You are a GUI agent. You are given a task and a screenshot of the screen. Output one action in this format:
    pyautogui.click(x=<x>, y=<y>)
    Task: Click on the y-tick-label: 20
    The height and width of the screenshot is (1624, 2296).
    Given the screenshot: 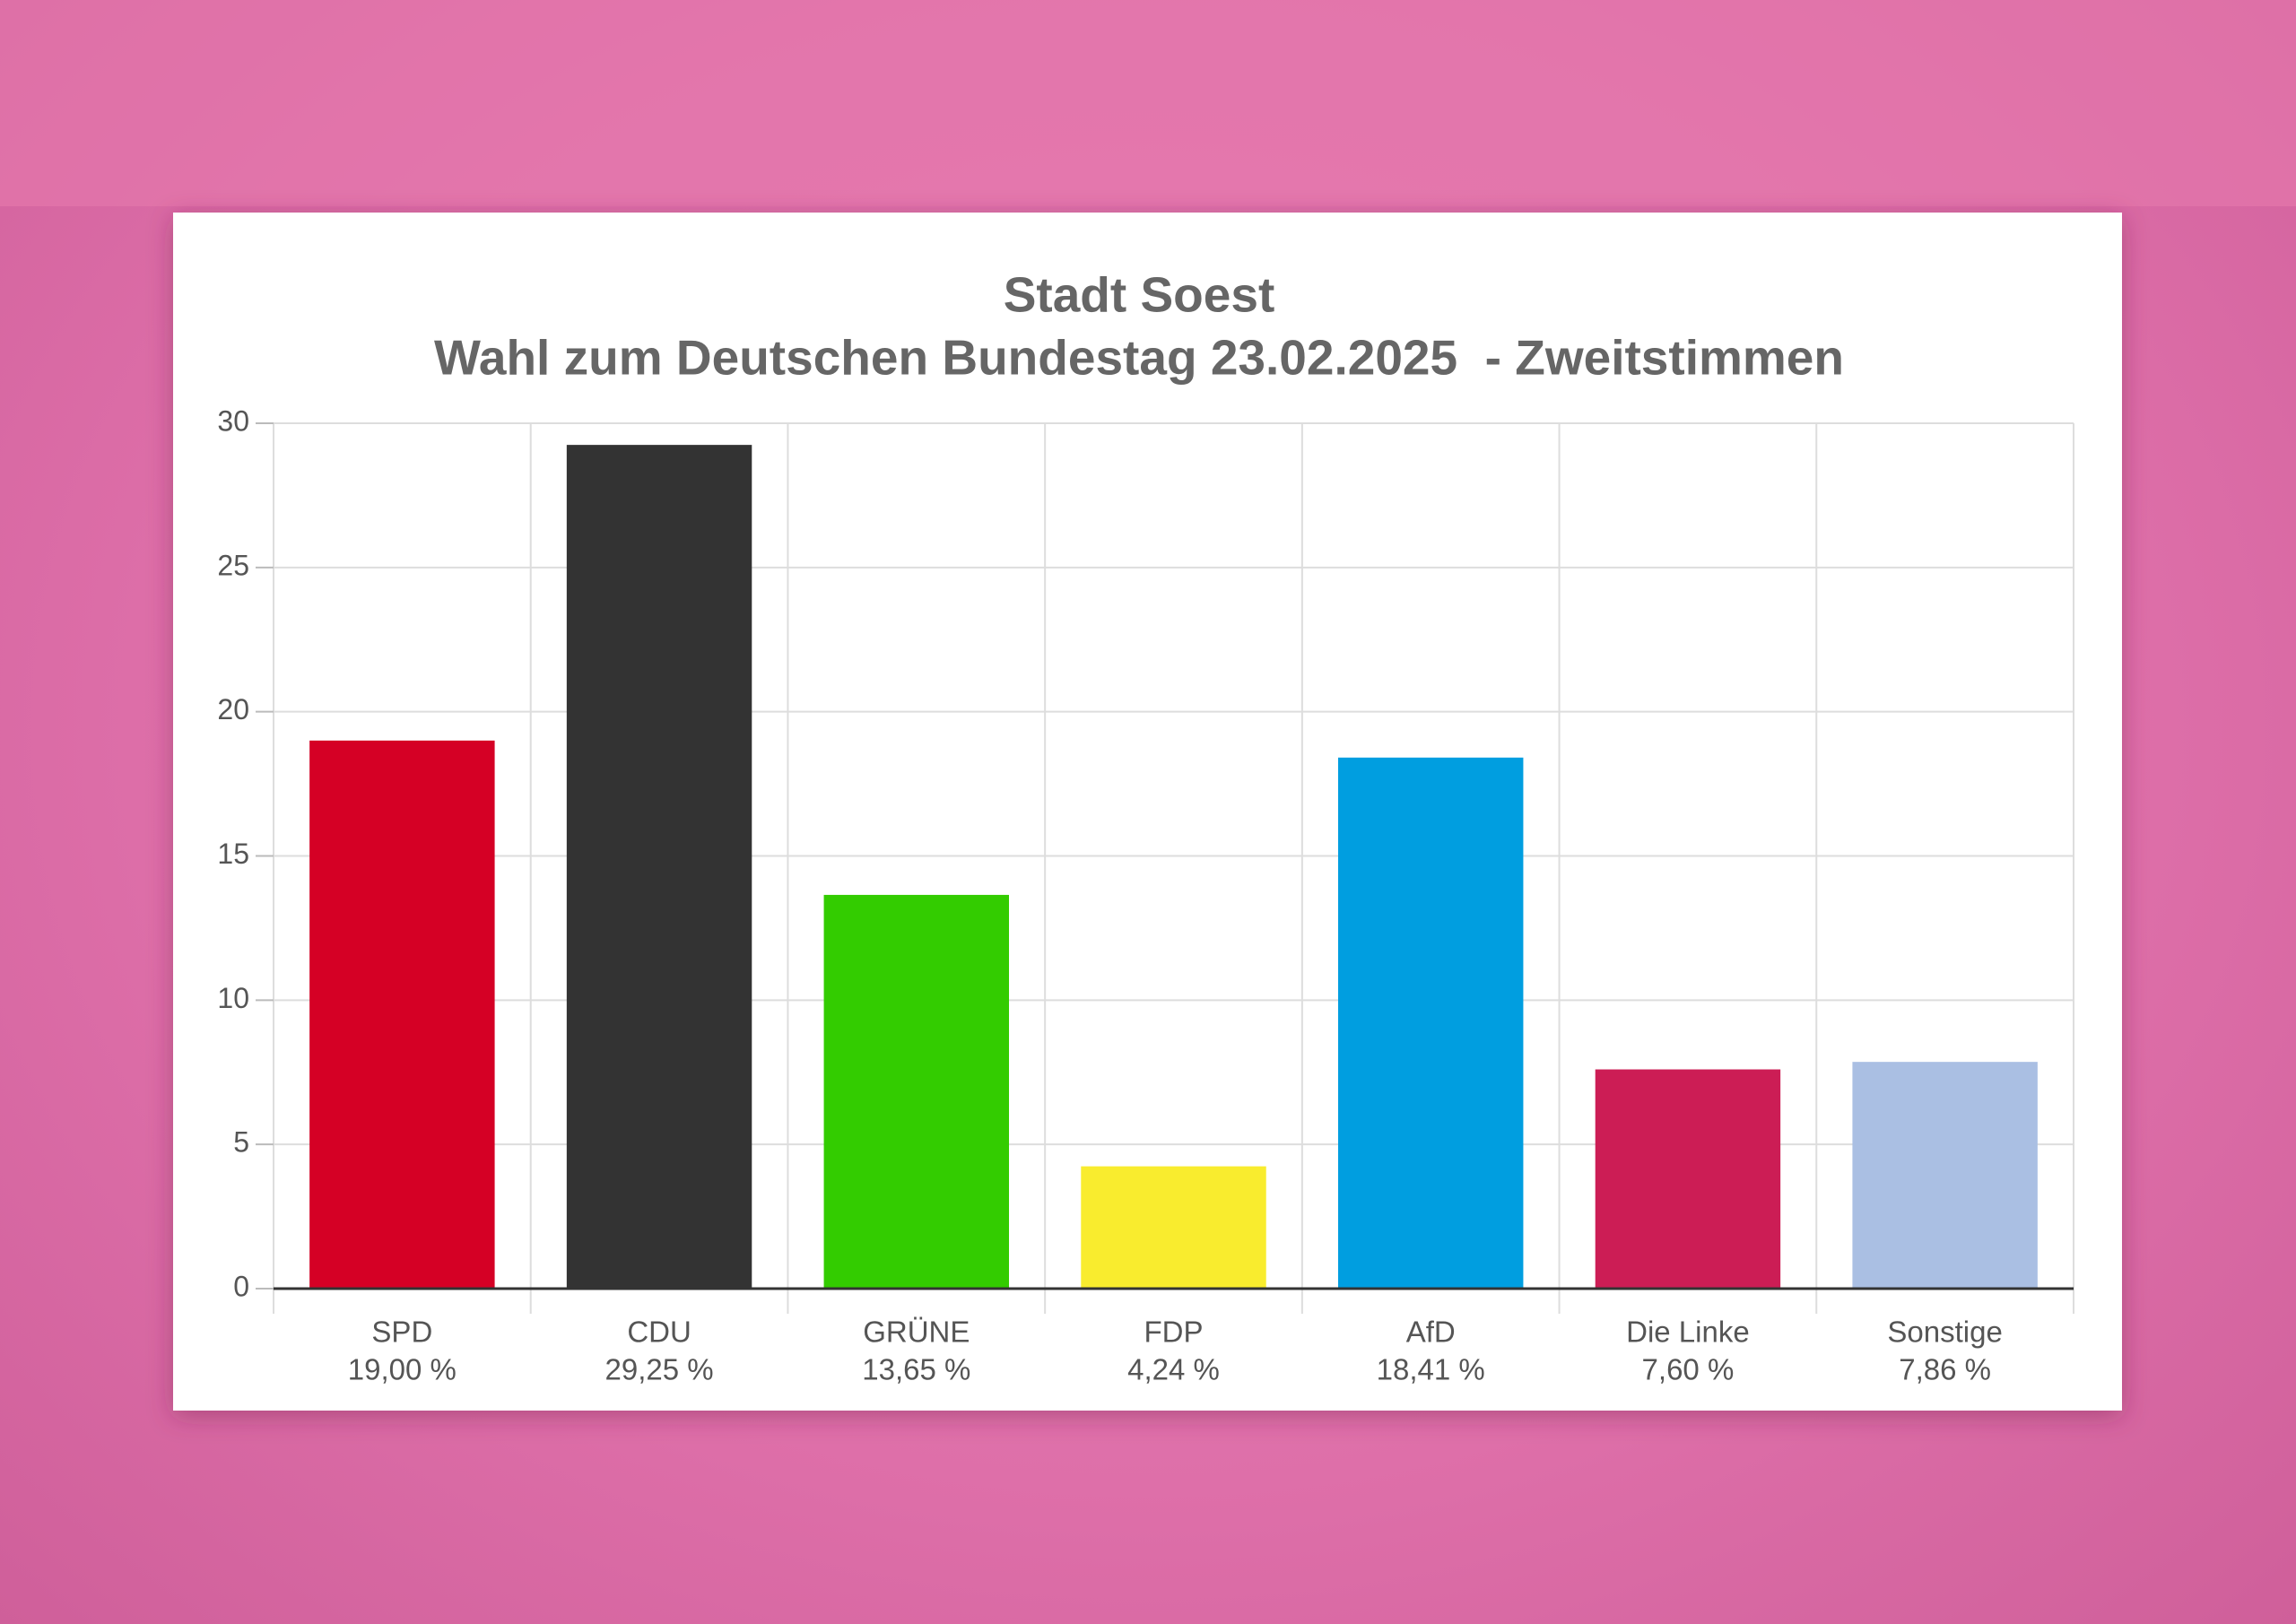 What is the action you would take?
    pyautogui.click(x=233, y=709)
    